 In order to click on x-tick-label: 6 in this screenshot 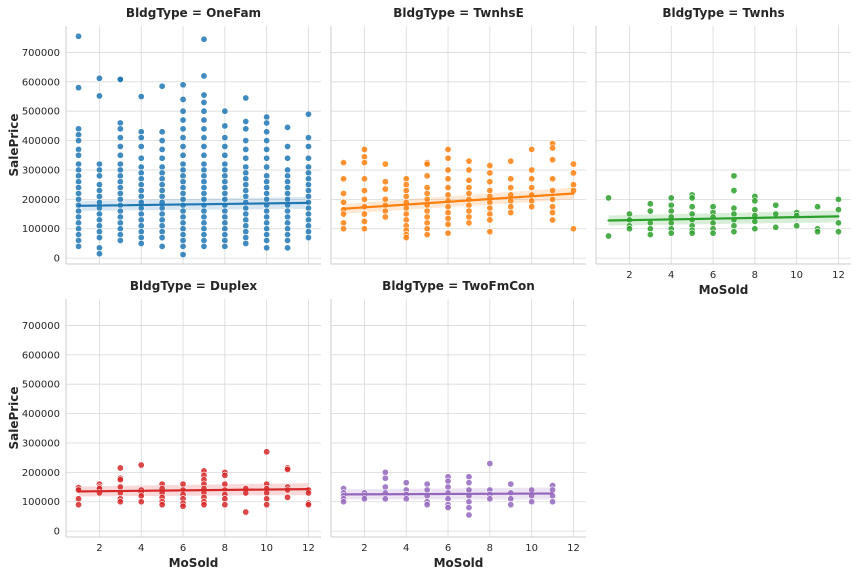, I will do `click(183, 548)`.